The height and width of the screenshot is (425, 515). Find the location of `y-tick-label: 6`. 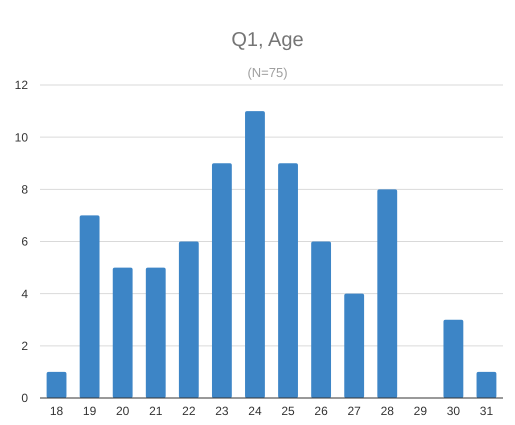

y-tick-label: 6 is located at coordinates (24, 241).